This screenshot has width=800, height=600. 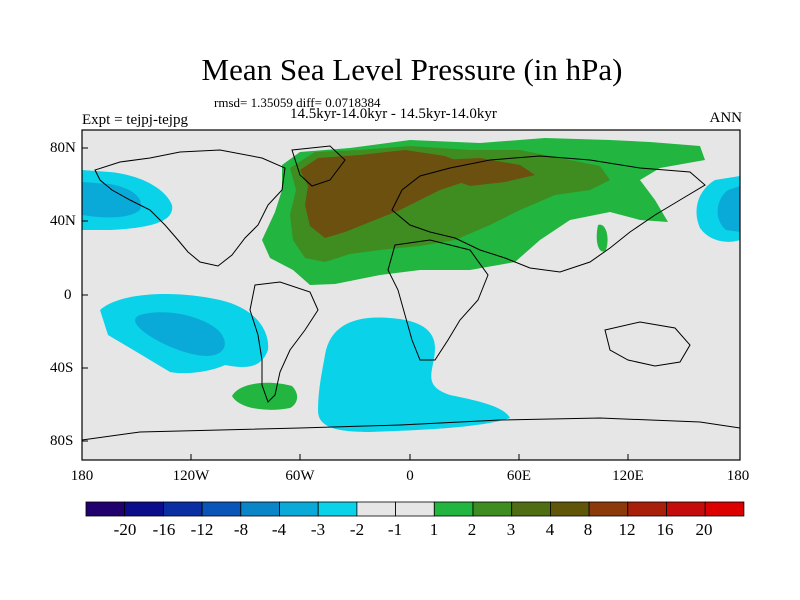 I want to click on colorbar-label: -8, so click(x=241, y=529).